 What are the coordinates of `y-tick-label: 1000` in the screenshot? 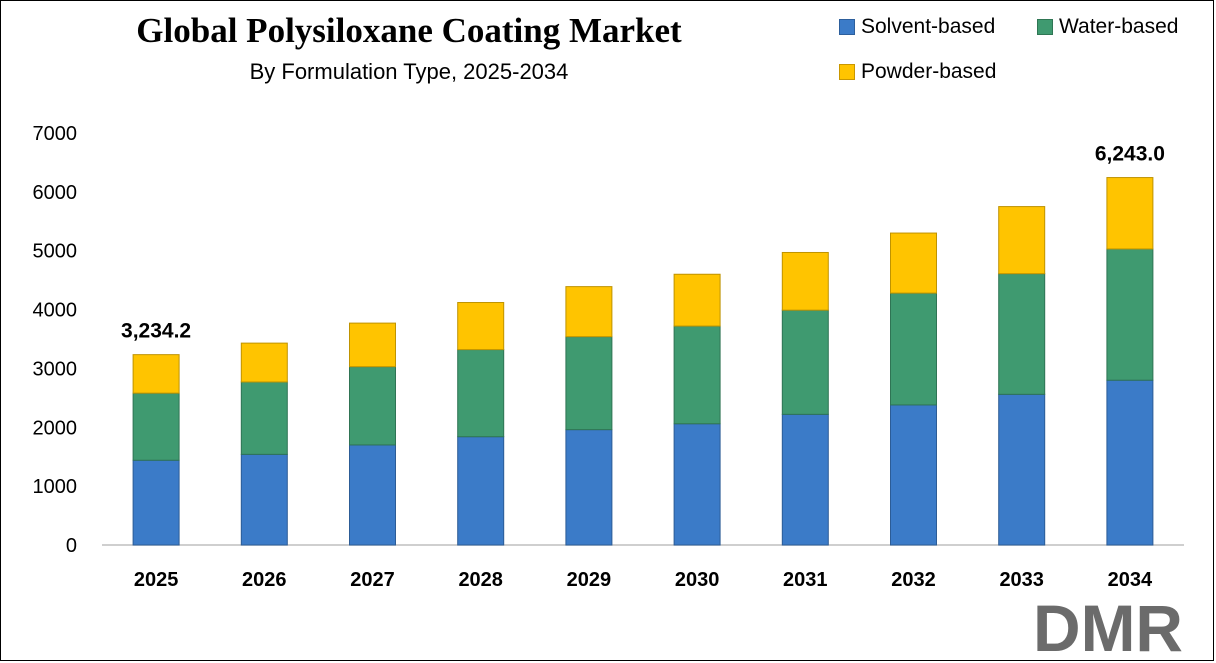 It's located at (55, 487).